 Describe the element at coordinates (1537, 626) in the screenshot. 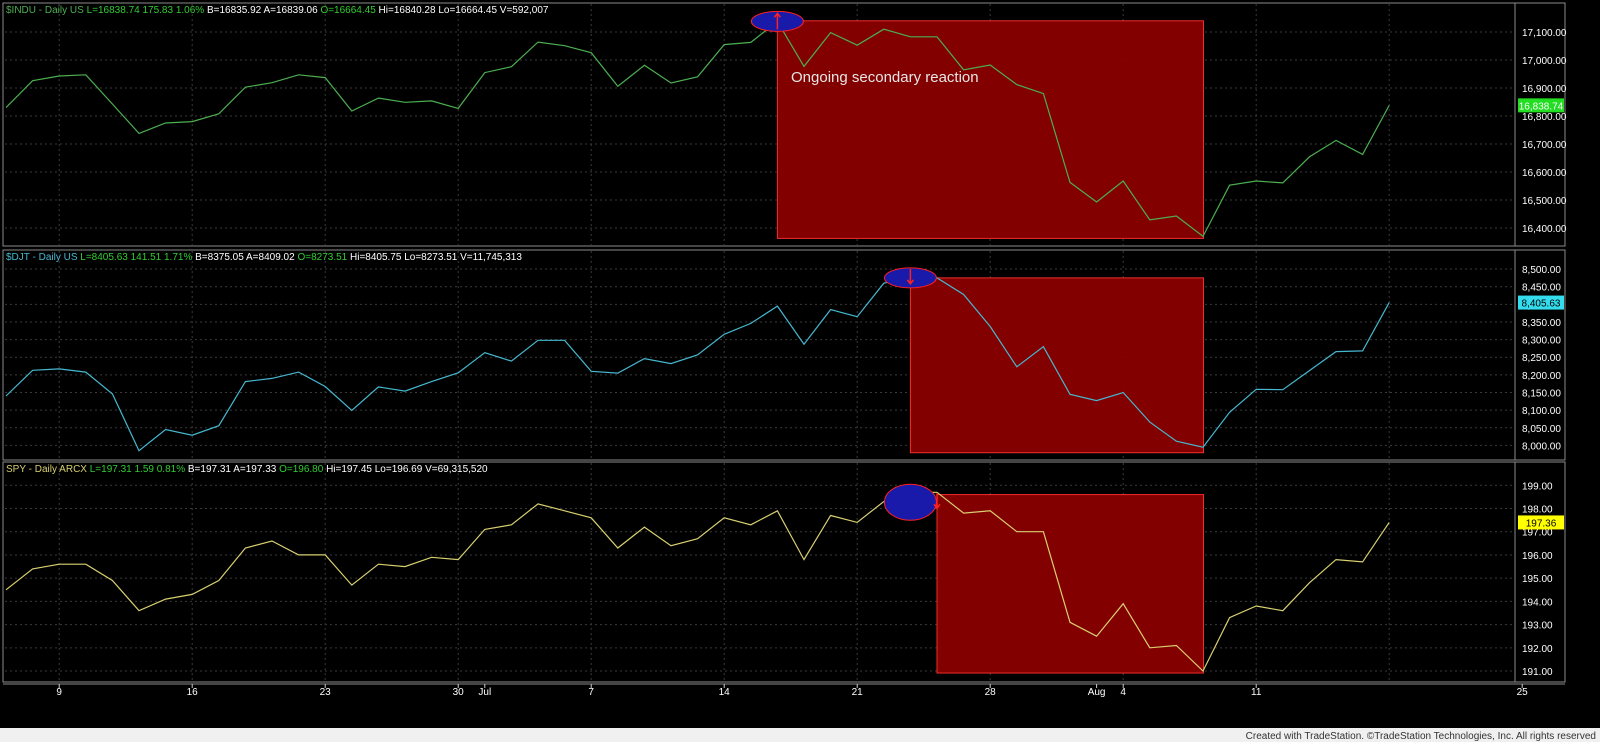

I see `y-tick-label: 193.00` at that location.